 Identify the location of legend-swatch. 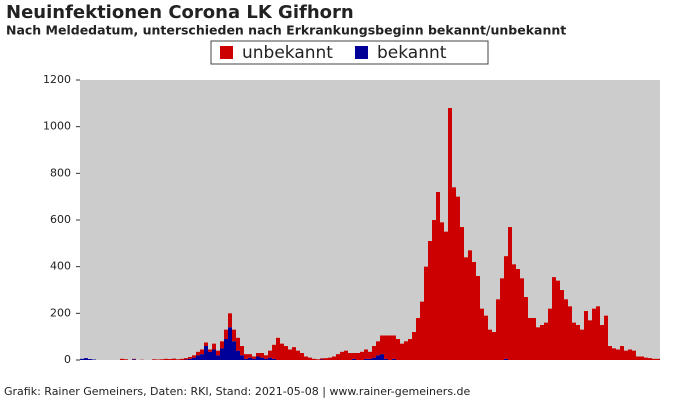
(226, 52).